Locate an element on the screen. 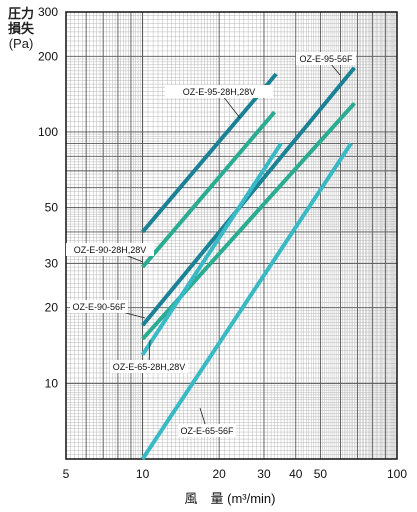  x-tick-label: 20 is located at coordinates (219, 474).